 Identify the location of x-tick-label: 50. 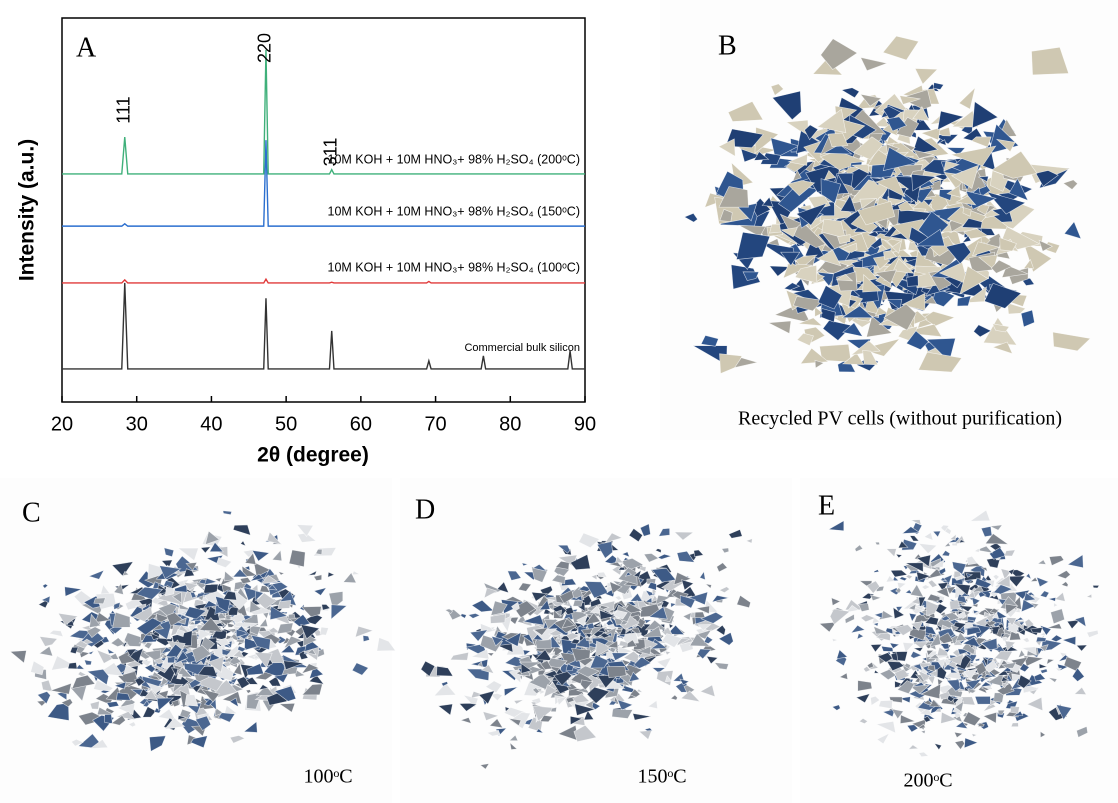
(286, 424).